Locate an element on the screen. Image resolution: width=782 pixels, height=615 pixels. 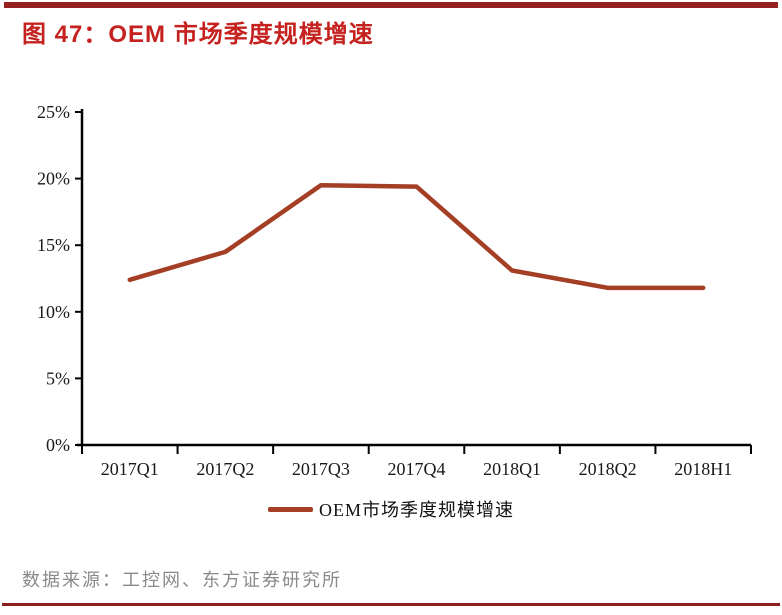
data-source-note: 数据来源：工控网、东方证券研究所 is located at coordinates (182, 580).